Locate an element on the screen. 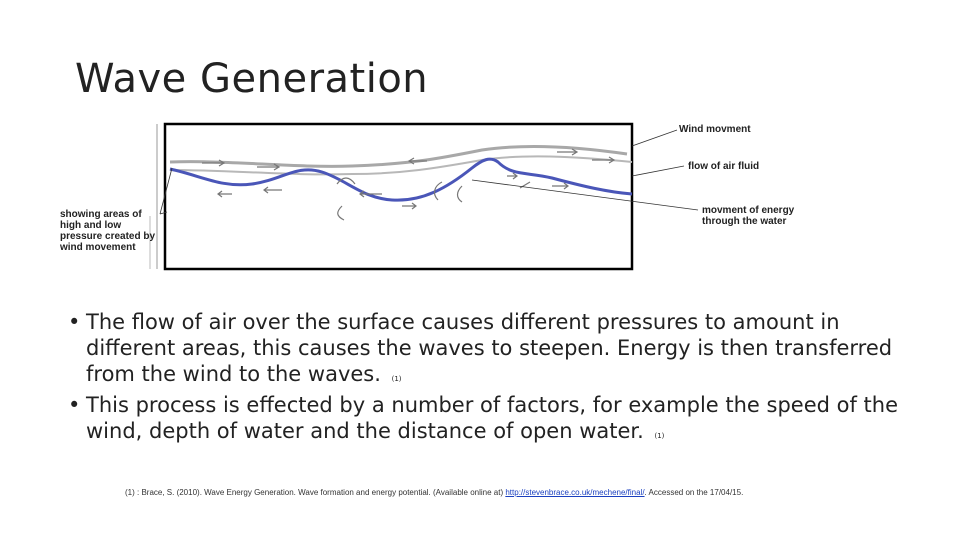 The image size is (960, 540). air-flow-line-lower is located at coordinates (401, 165).